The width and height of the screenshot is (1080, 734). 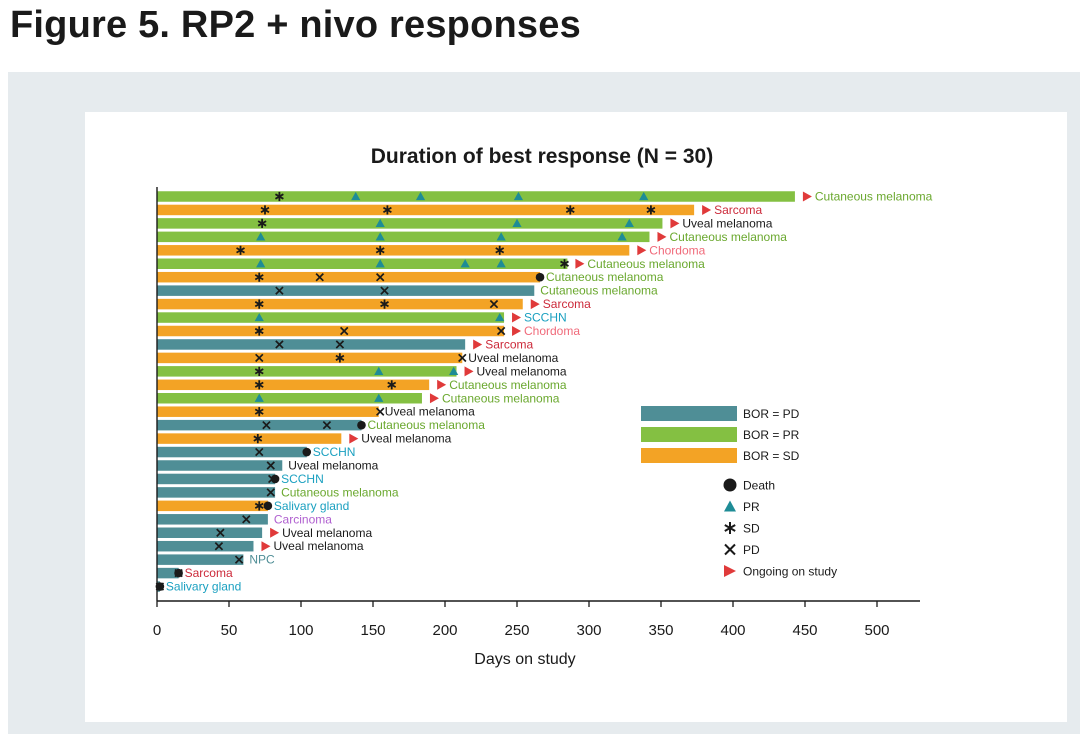 I want to click on patient-row: Salivary gland, so click(x=198, y=587).